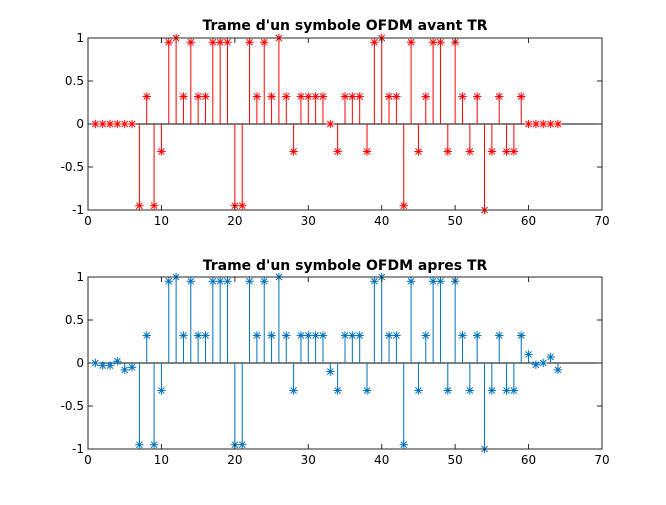 Image resolution: width=666 pixels, height=505 pixels. What do you see at coordinates (601, 221) in the screenshot?
I see `subplot-top-xtick-label: 70` at bounding box center [601, 221].